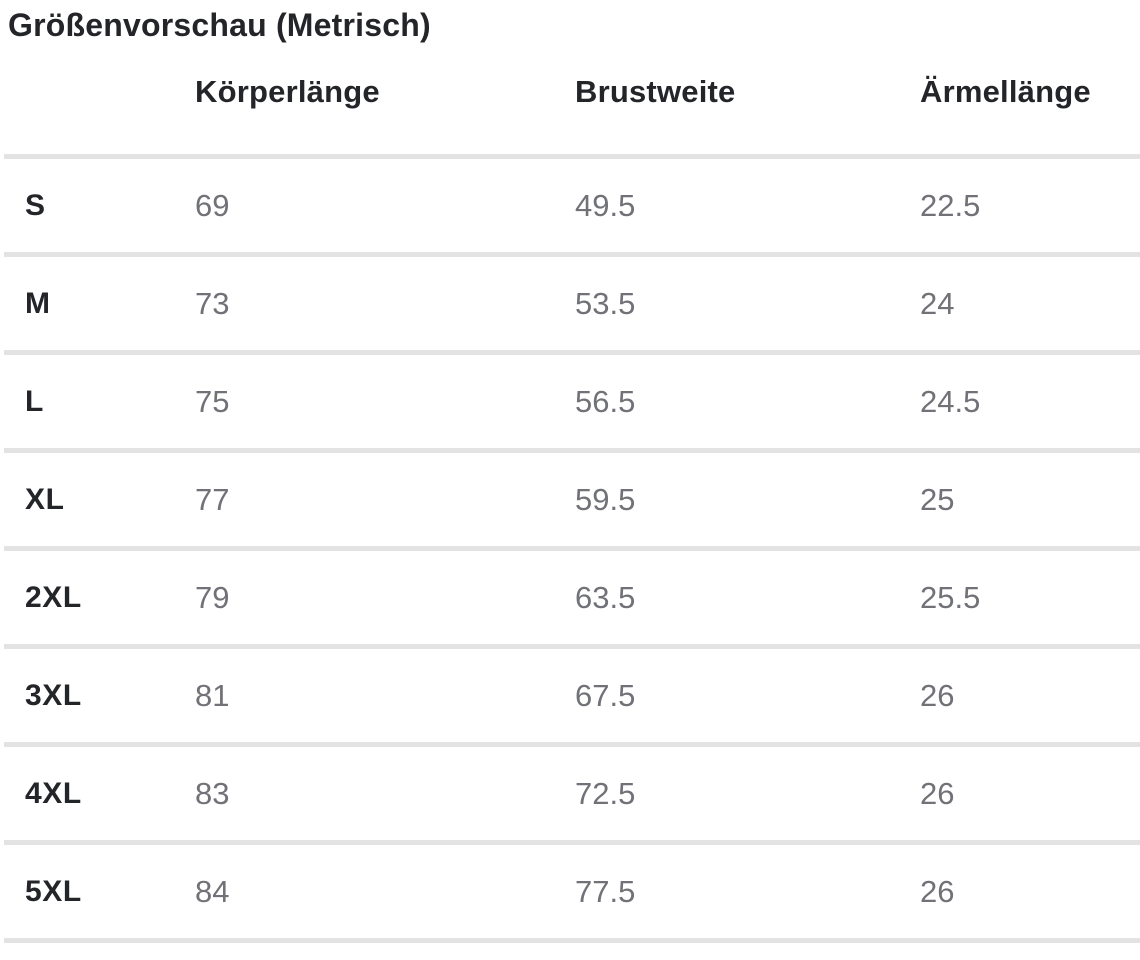  I want to click on brustweite-value: 72.5, so click(605, 793).